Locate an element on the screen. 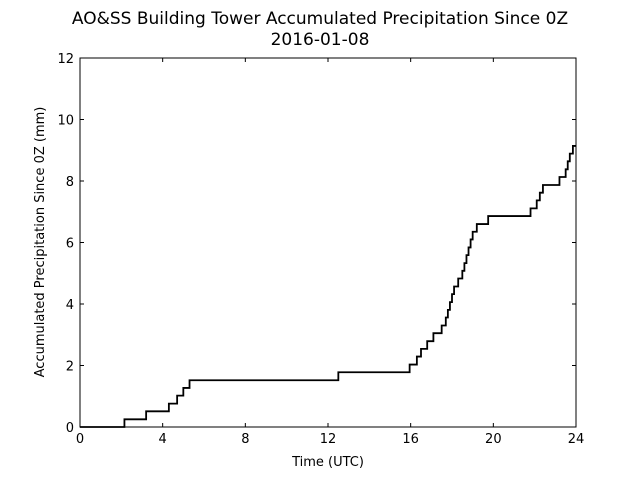  y-tick-label: 6 is located at coordinates (70, 244).